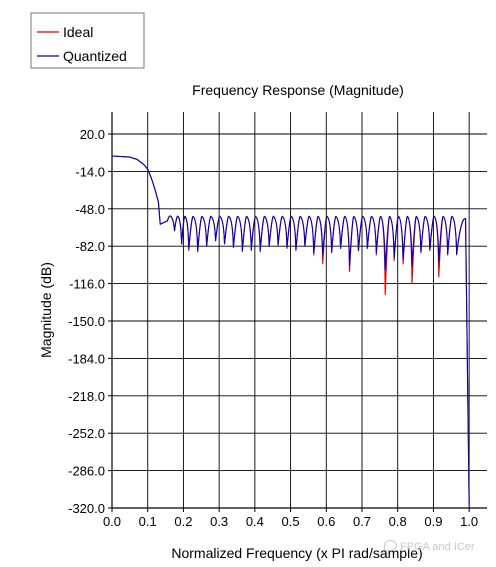  I want to click on legend-box, so click(87, 40).